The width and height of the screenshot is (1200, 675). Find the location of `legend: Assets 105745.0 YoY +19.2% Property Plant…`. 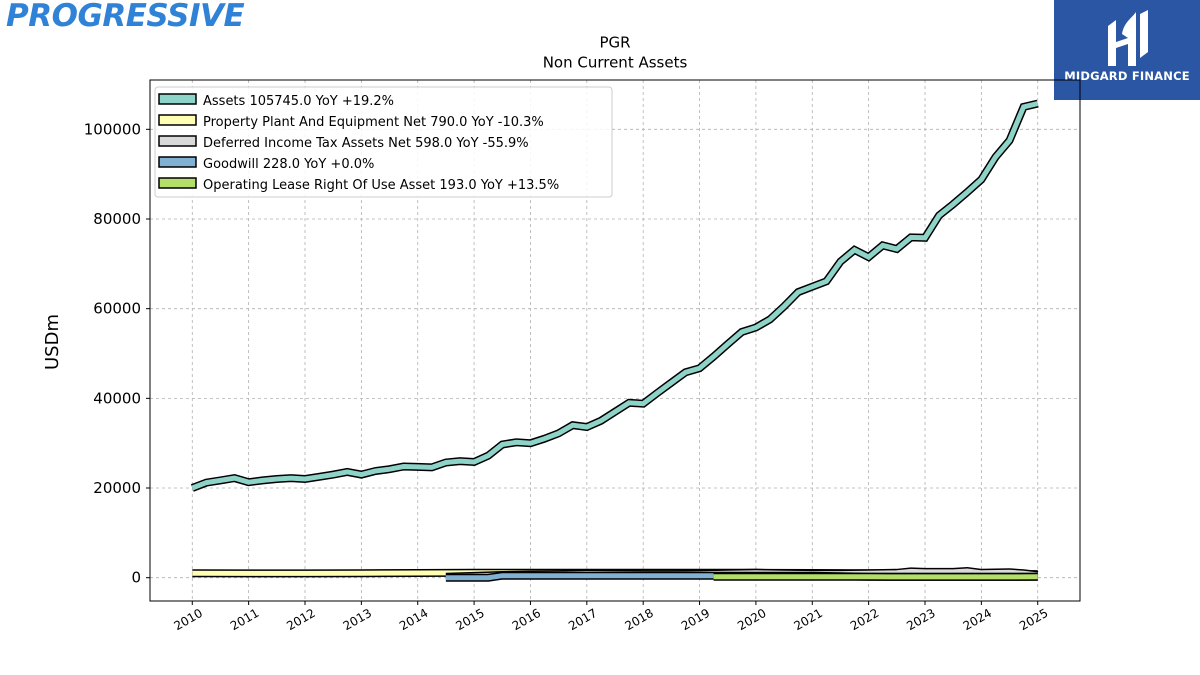

legend: Assets 105745.0 YoY +19.2% Property Plant… is located at coordinates (383, 142).